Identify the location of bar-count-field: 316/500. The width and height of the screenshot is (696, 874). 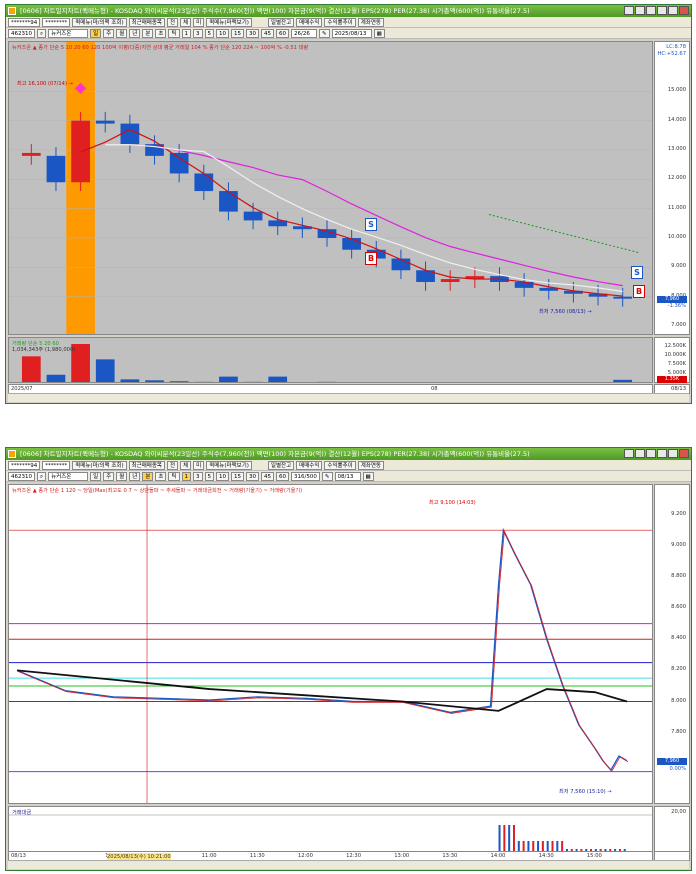
(305, 476).